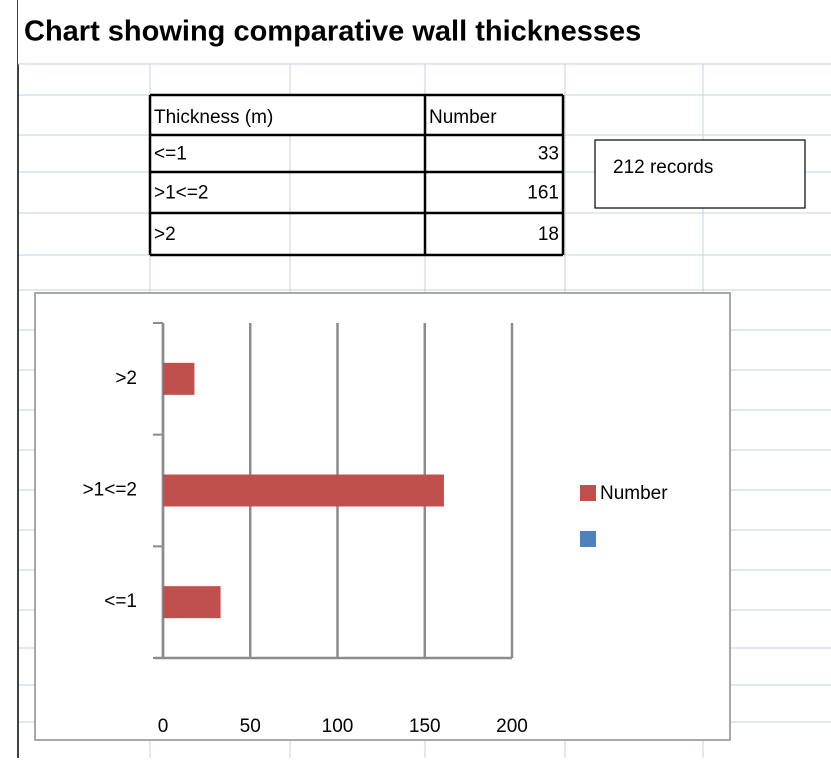 This screenshot has width=831, height=763. I want to click on legend-label: Number, so click(634, 493).